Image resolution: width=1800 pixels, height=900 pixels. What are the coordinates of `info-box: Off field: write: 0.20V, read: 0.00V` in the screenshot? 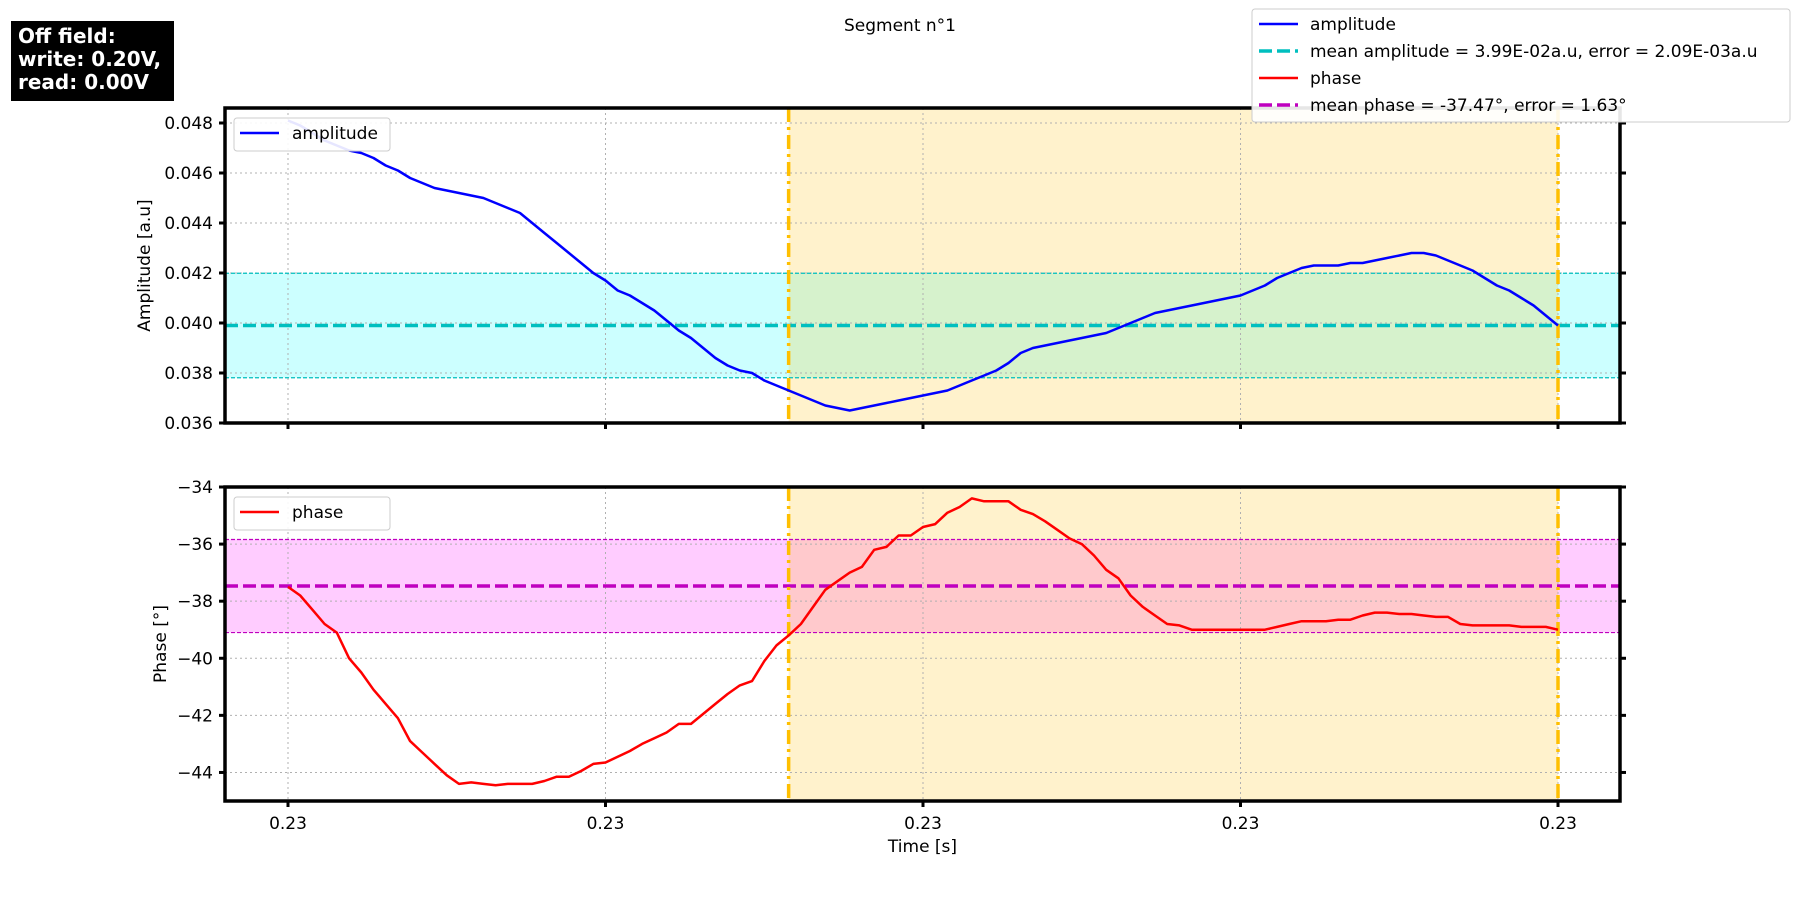 It's located at (92, 61).